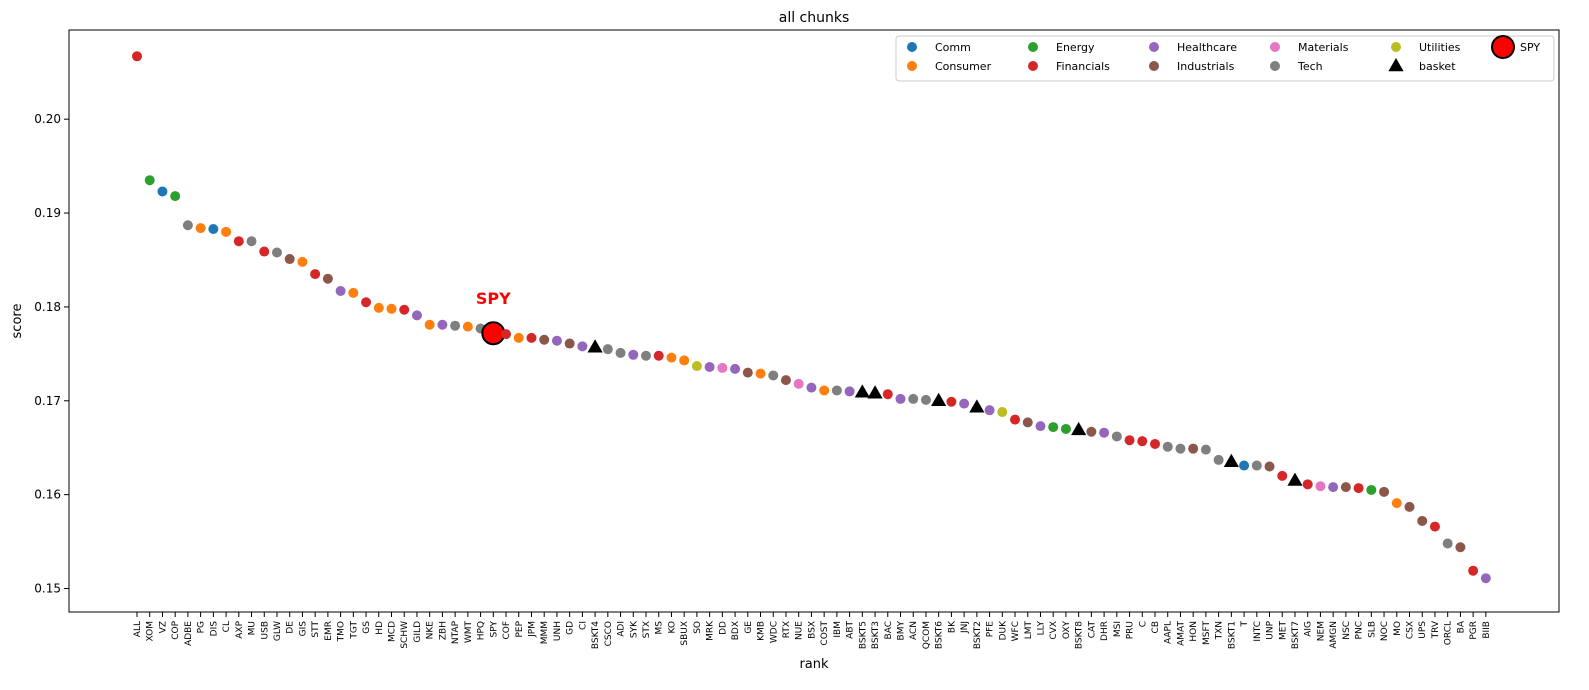 The image size is (1589, 690). What do you see at coordinates (556, 340) in the screenshot?
I see `point-marker-unh` at bounding box center [556, 340].